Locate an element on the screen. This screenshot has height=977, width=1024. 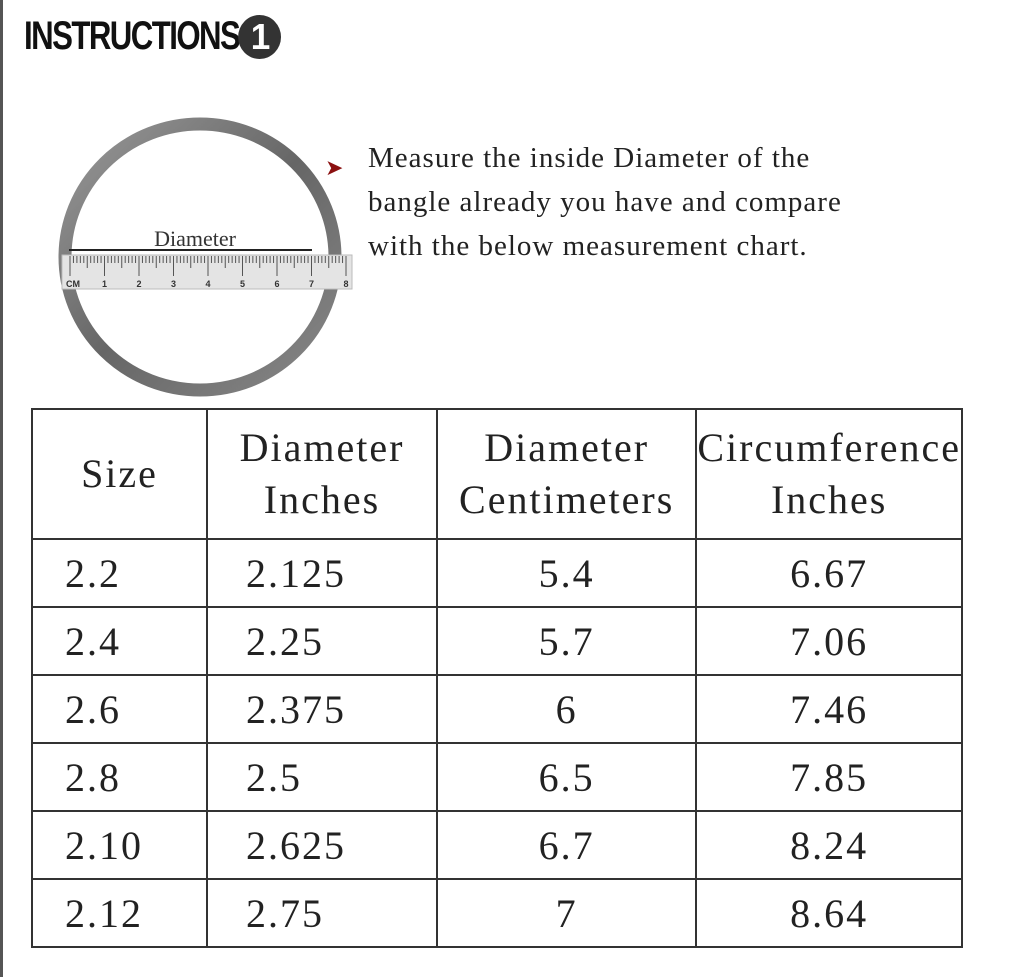
header-diameter-inches: Diameter Inches is located at coordinates (322, 474).